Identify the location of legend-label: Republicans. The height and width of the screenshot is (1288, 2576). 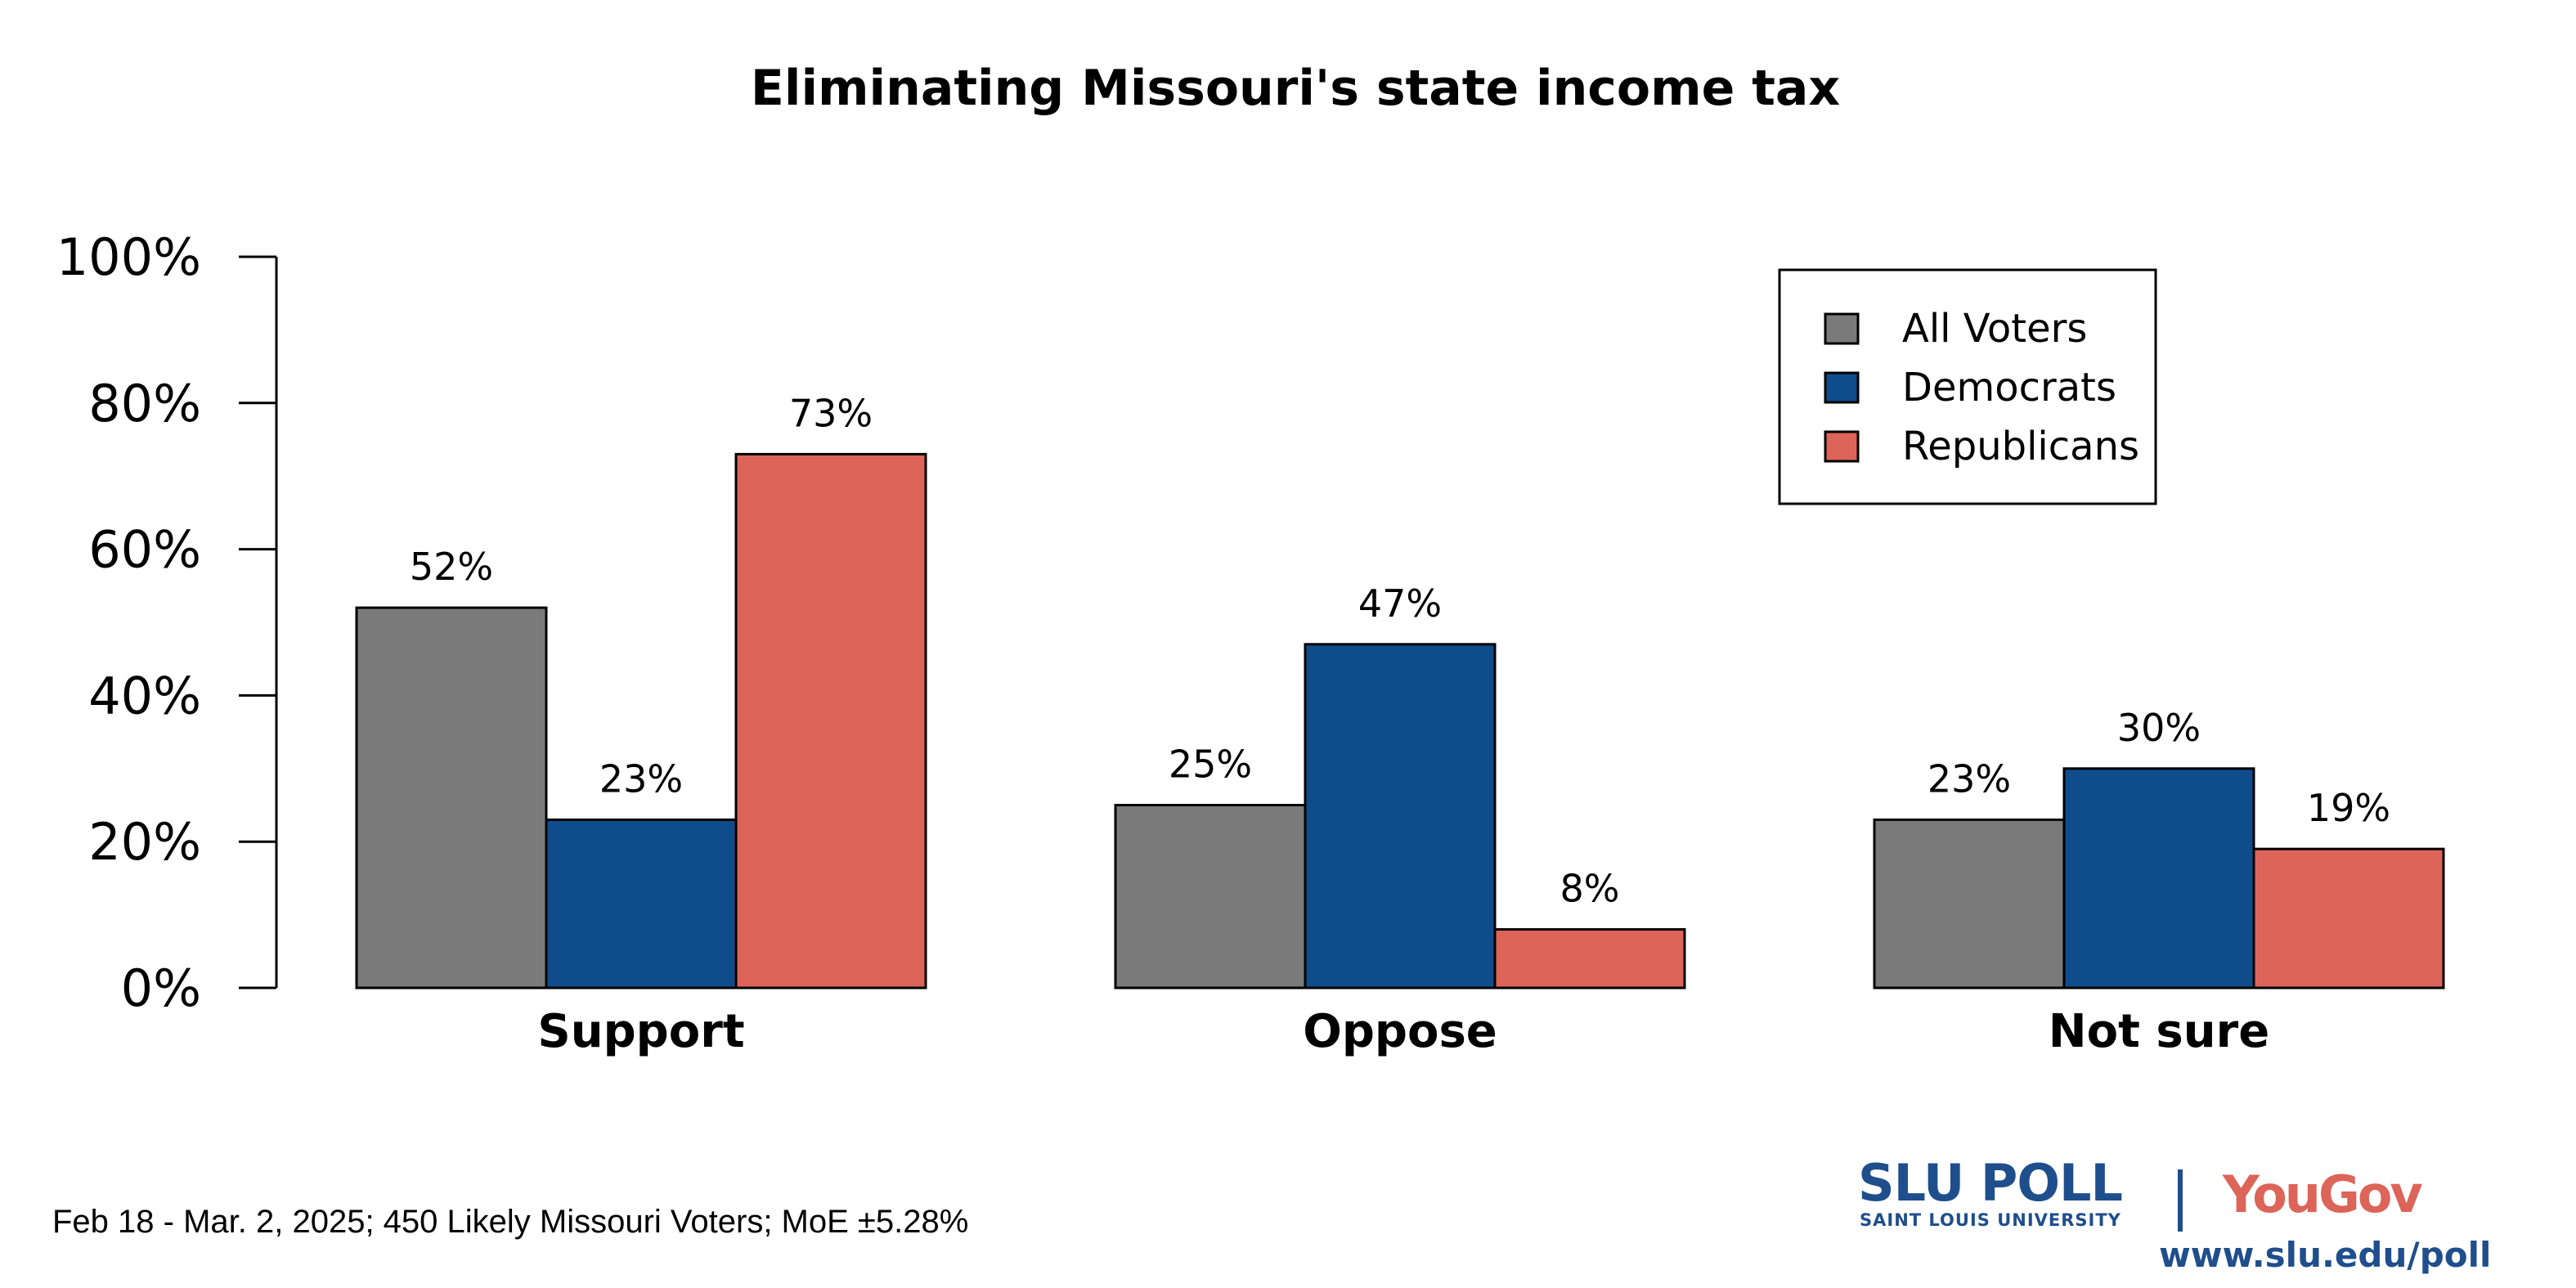
(2020, 447).